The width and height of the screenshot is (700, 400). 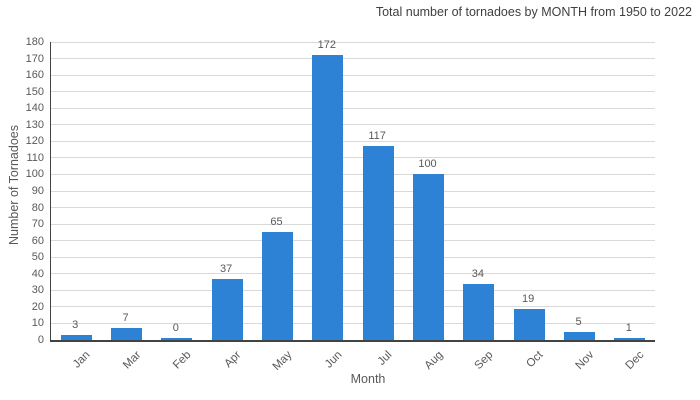 What do you see at coordinates (535, 360) in the screenshot?
I see `x-tick-label: Oct` at bounding box center [535, 360].